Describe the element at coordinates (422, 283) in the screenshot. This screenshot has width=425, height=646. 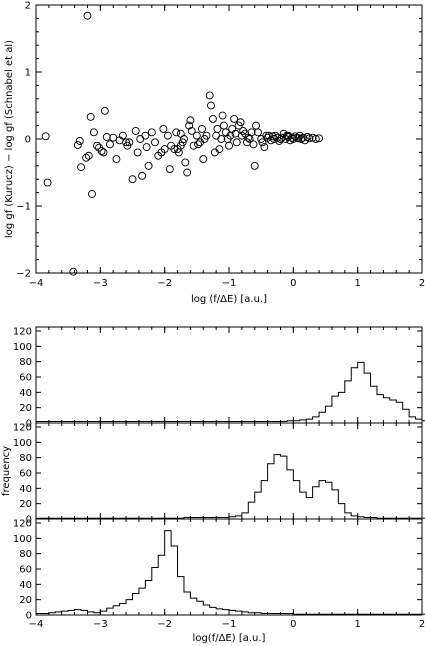
I see `scatter-x-tick-label: 2` at that location.